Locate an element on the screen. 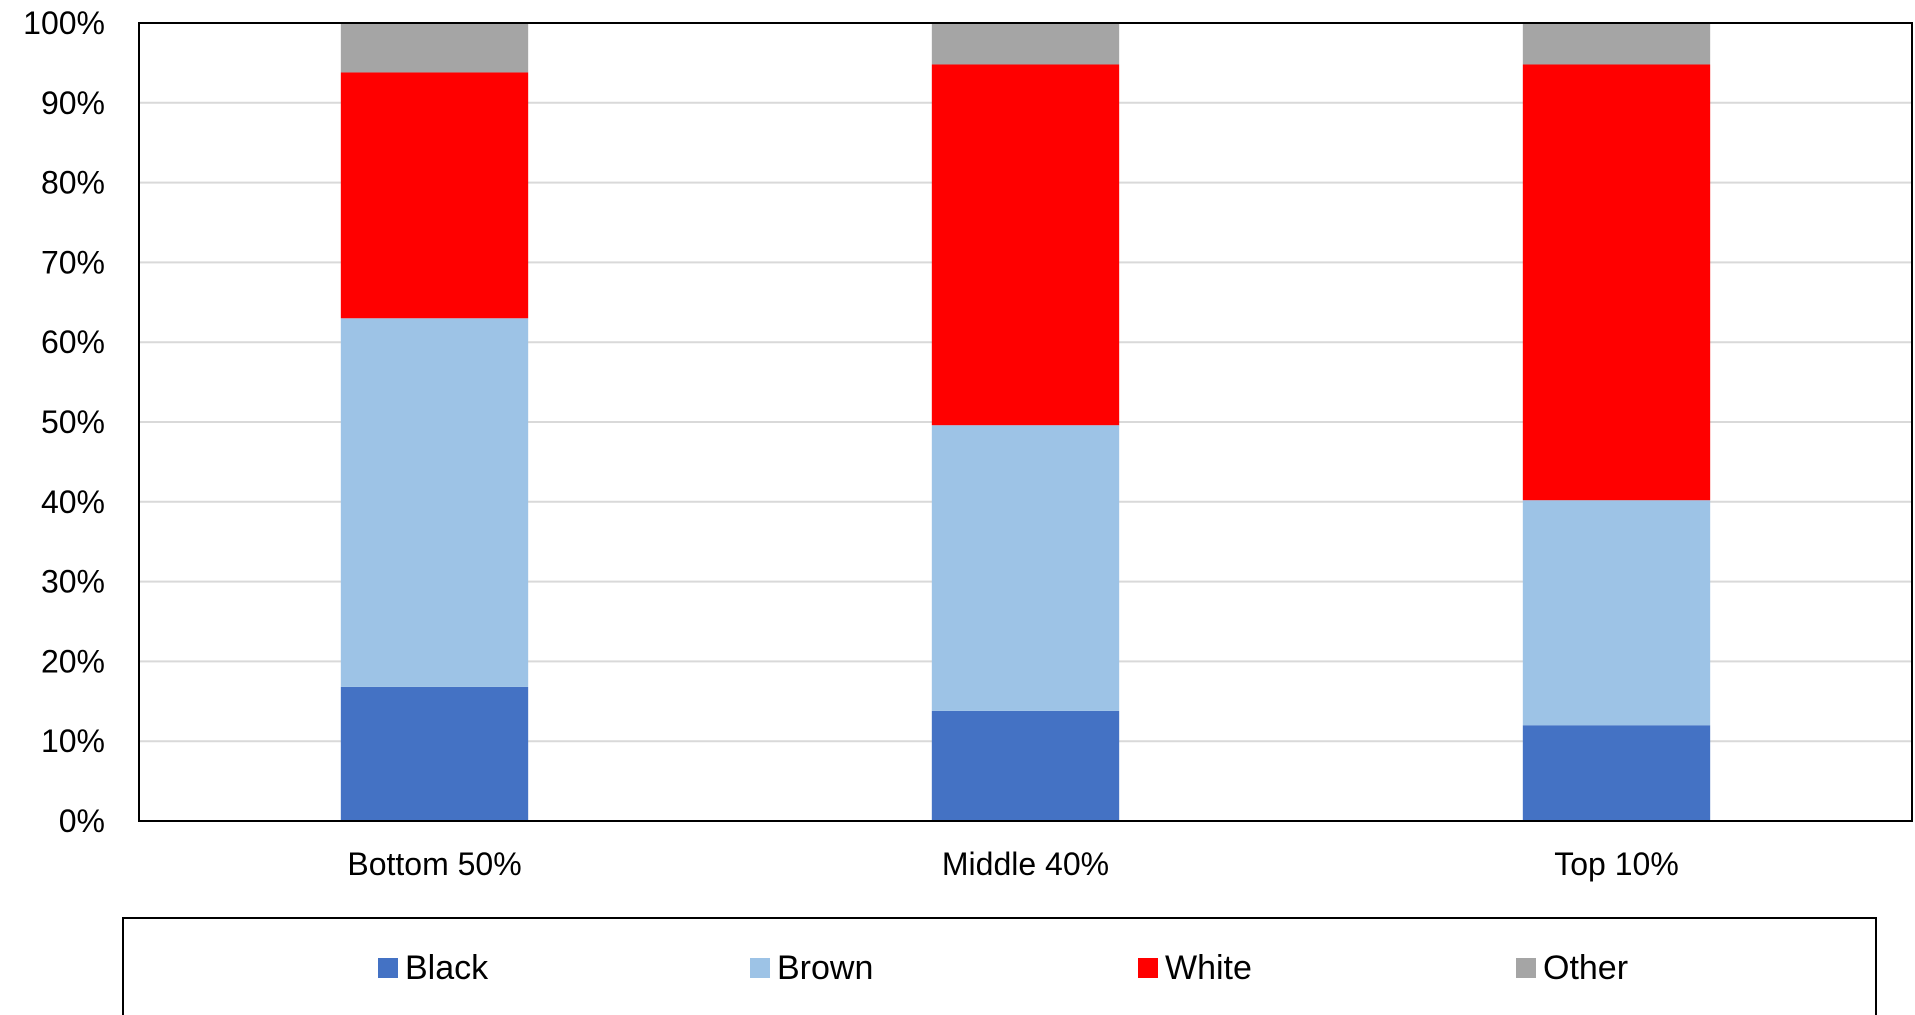 Image resolution: width=1915 pixels, height=1015 pixels. legend-swatch-black is located at coordinates (388, 968).